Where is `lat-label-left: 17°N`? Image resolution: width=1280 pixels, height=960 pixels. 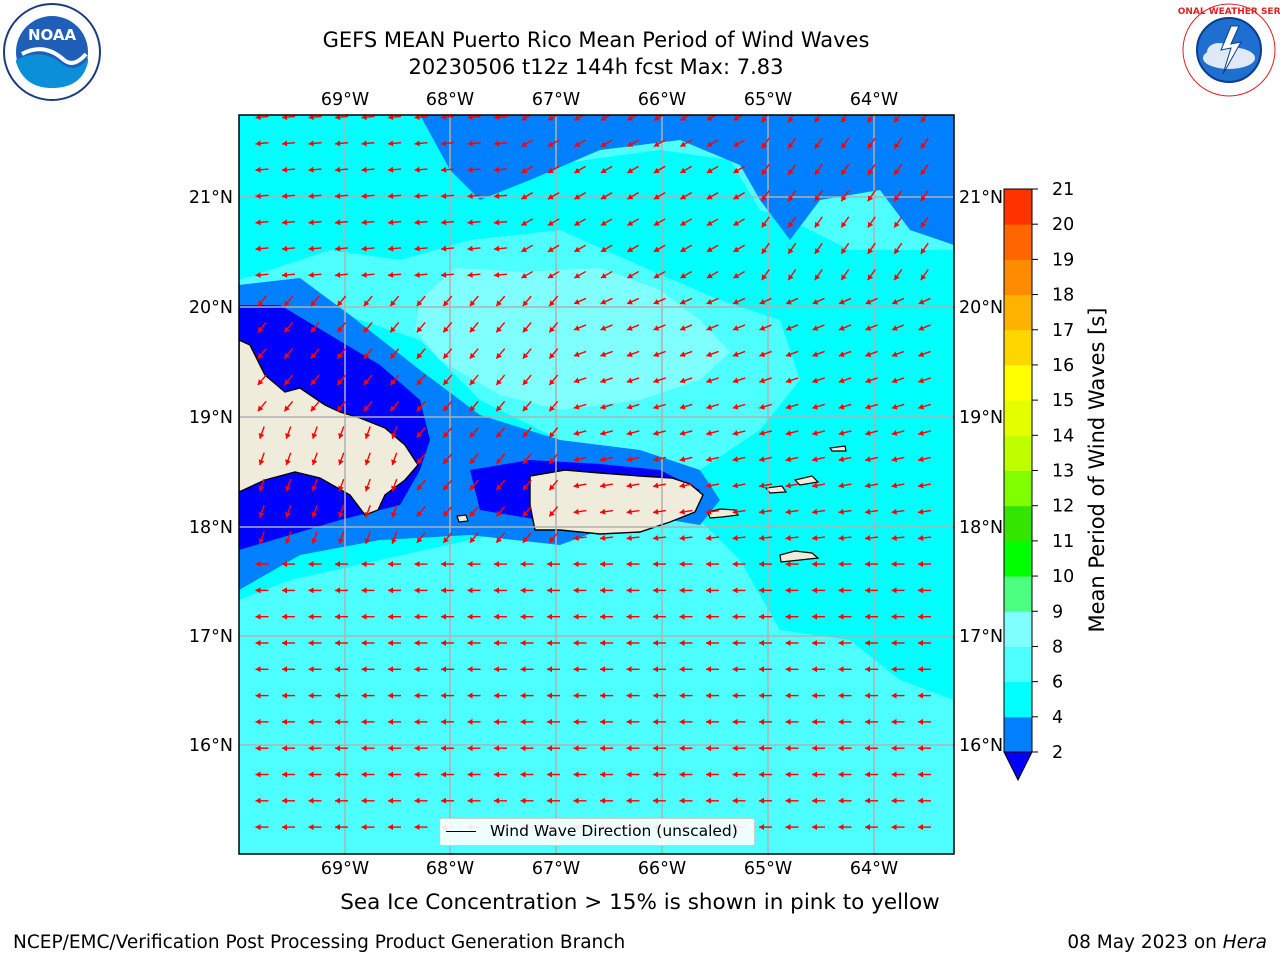 lat-label-left: 17°N is located at coordinates (211, 637).